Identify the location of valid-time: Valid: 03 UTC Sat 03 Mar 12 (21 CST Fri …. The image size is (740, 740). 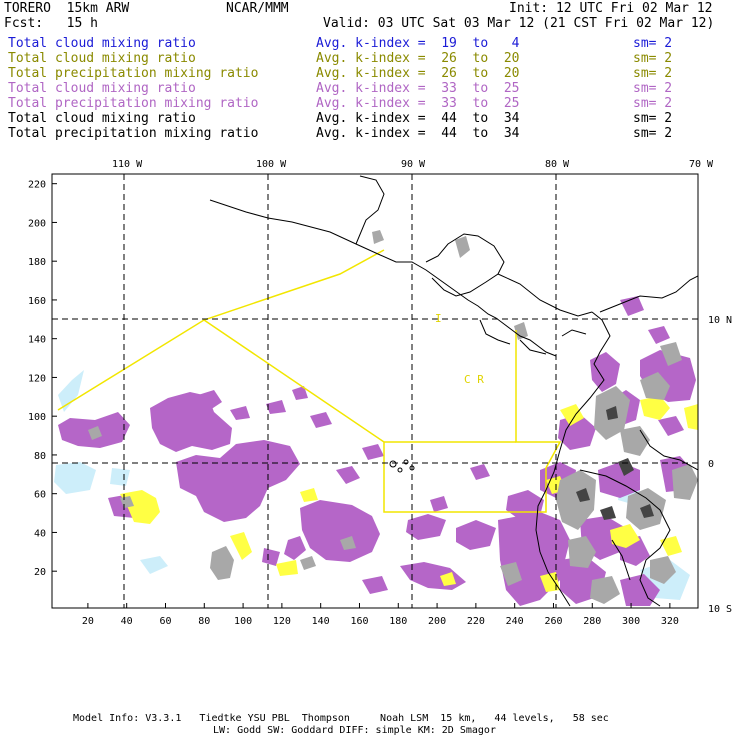
(519, 23).